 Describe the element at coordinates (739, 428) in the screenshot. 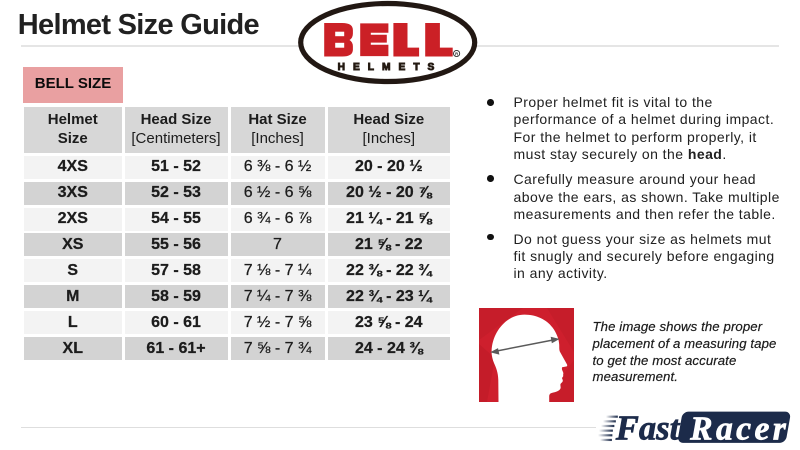

I see `svg-text: Racer` at that location.